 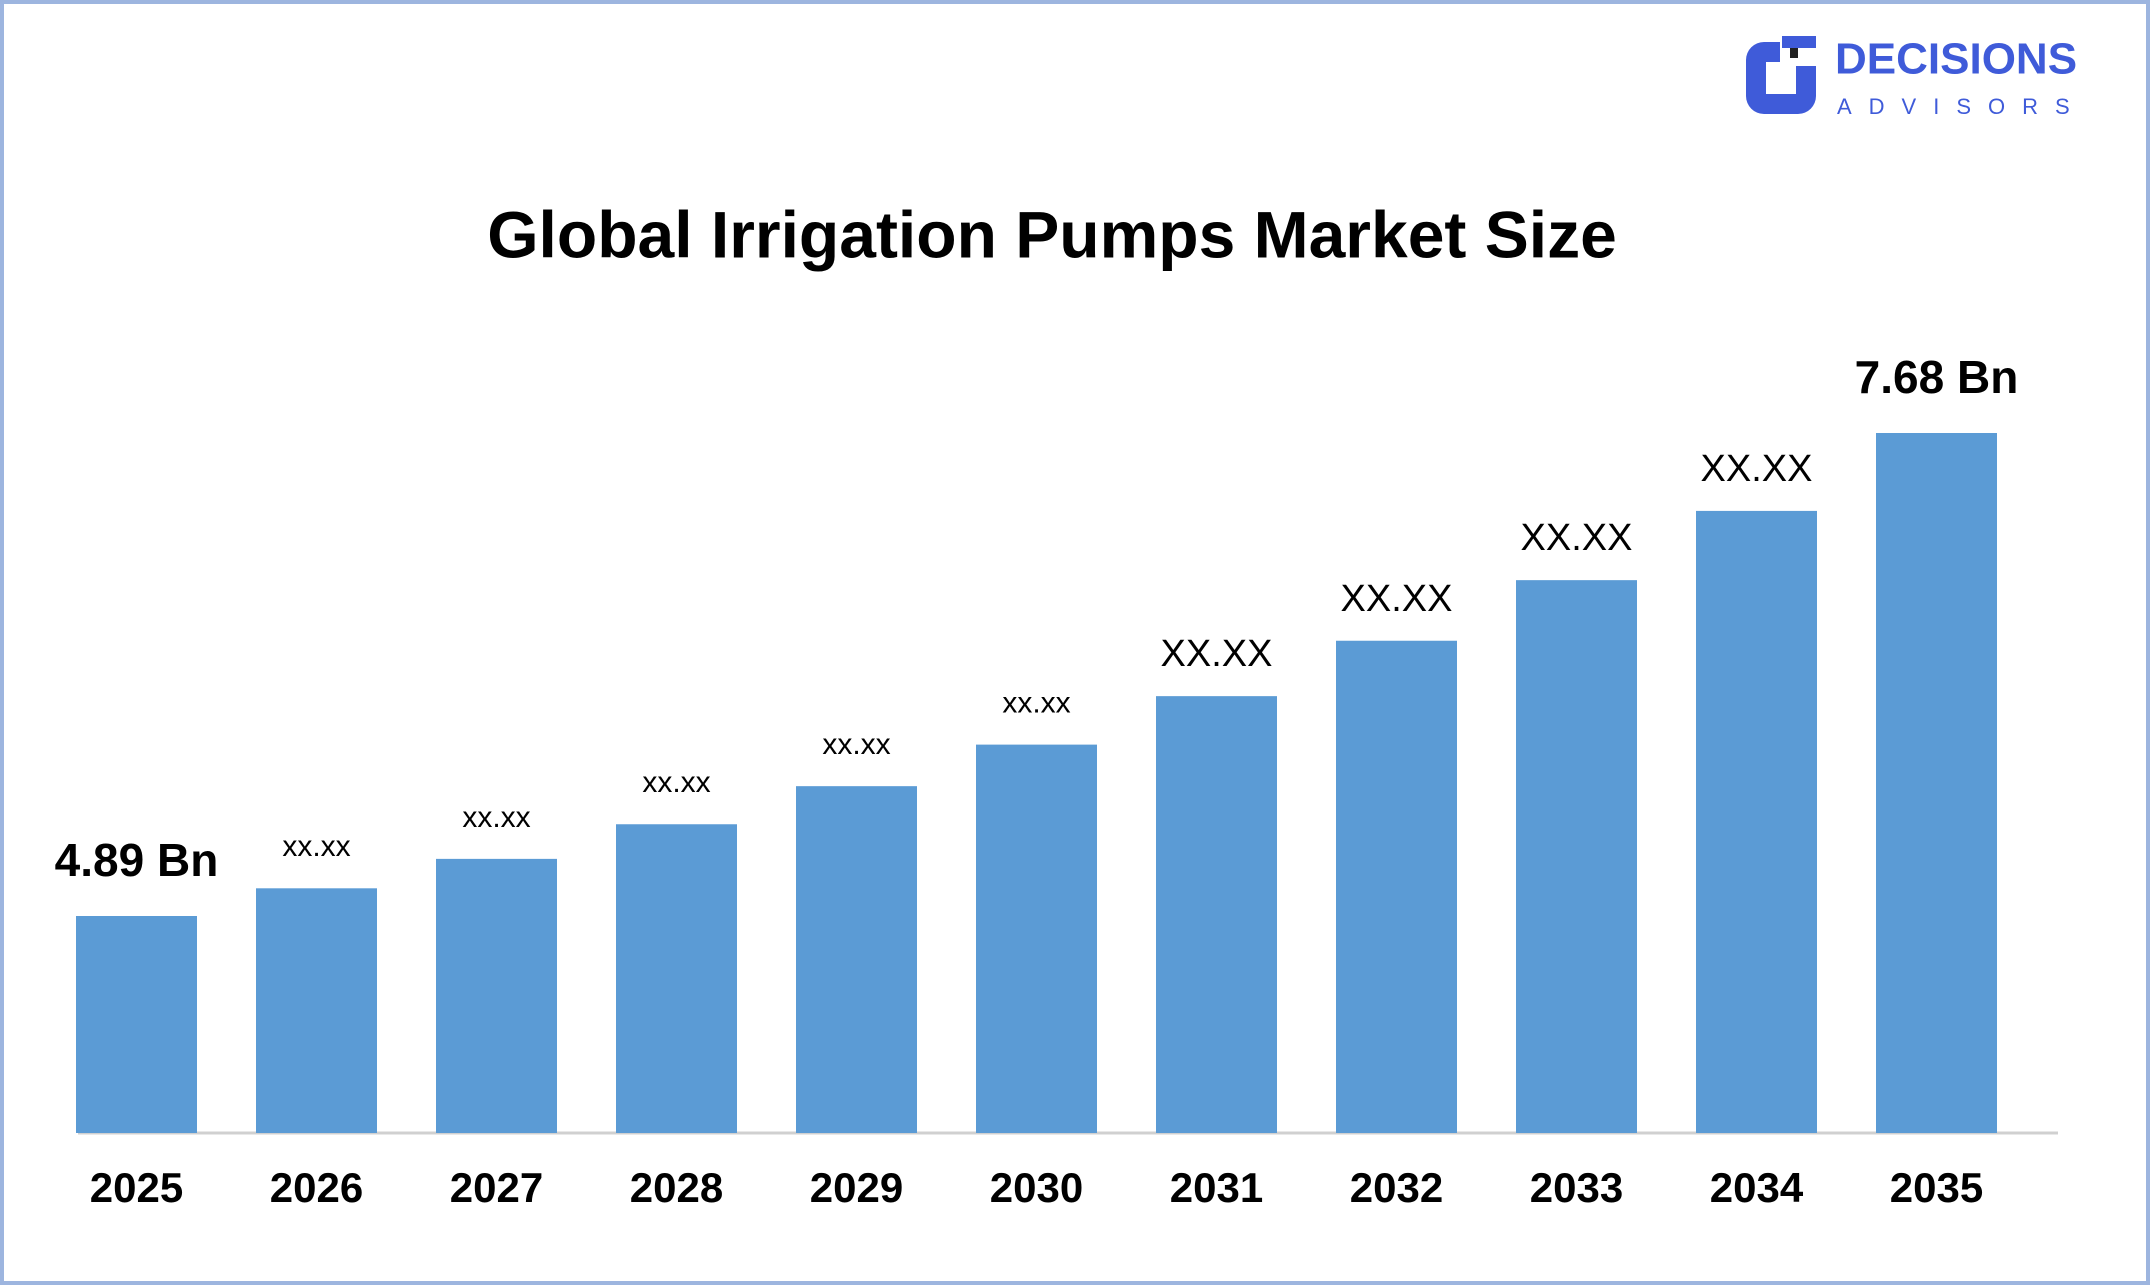 What do you see at coordinates (1781, 75) in the screenshot?
I see `logo-icon` at bounding box center [1781, 75].